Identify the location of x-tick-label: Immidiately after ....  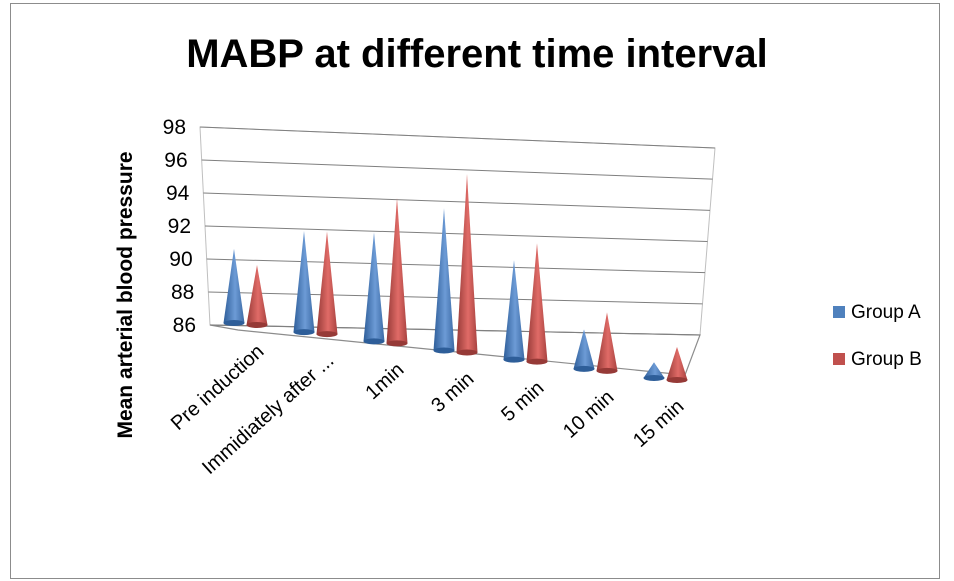
(268, 414).